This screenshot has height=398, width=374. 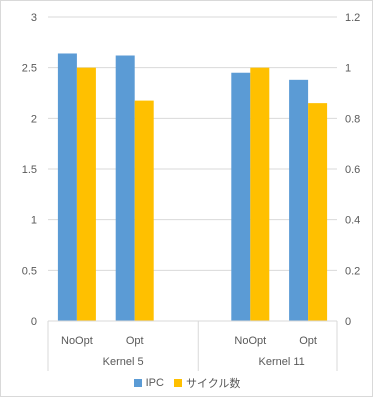 I want to click on y-right-tick-label: 0.4, so click(x=352, y=221).